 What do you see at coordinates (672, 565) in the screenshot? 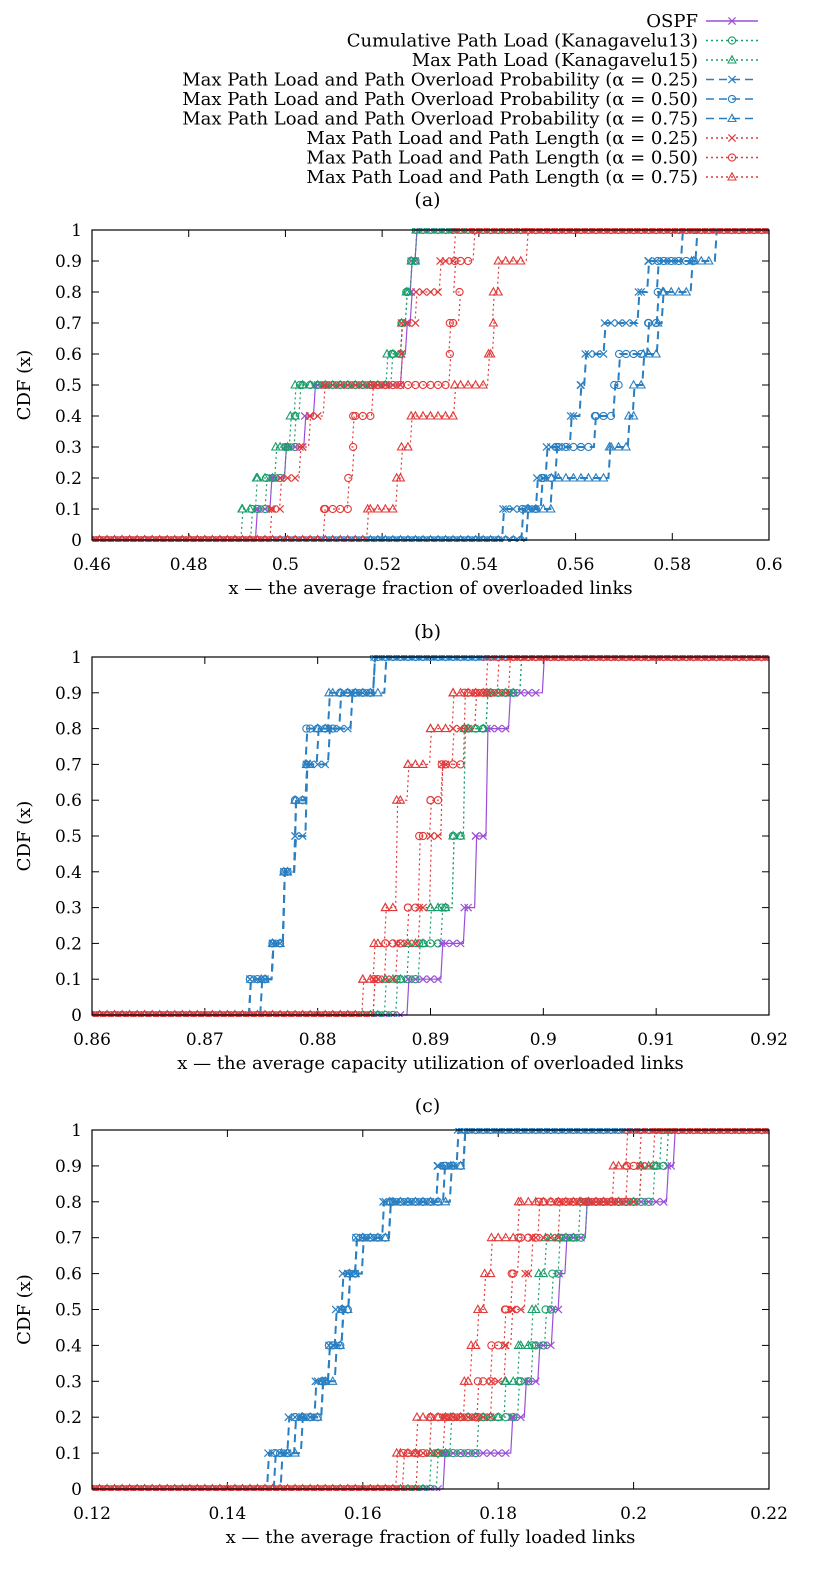
I see `x-tick-label: 0.58` at bounding box center [672, 565].